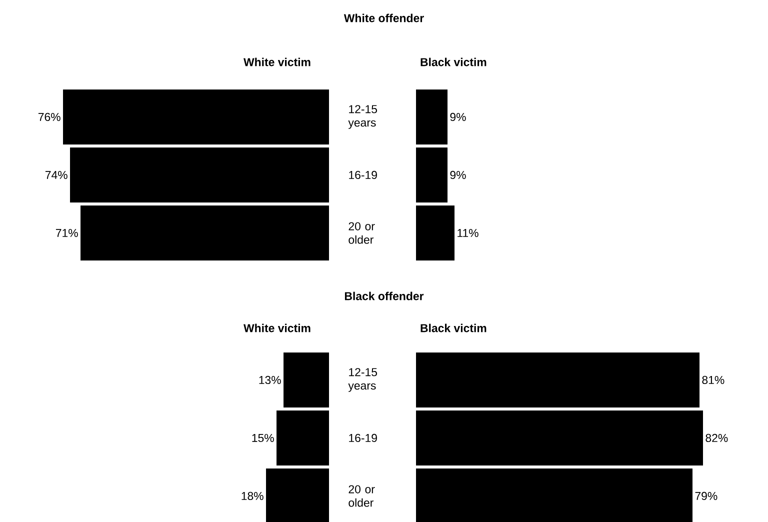 The height and width of the screenshot is (522, 768). Describe the element at coordinates (713, 380) in the screenshot. I see `data-label: 81%` at that location.